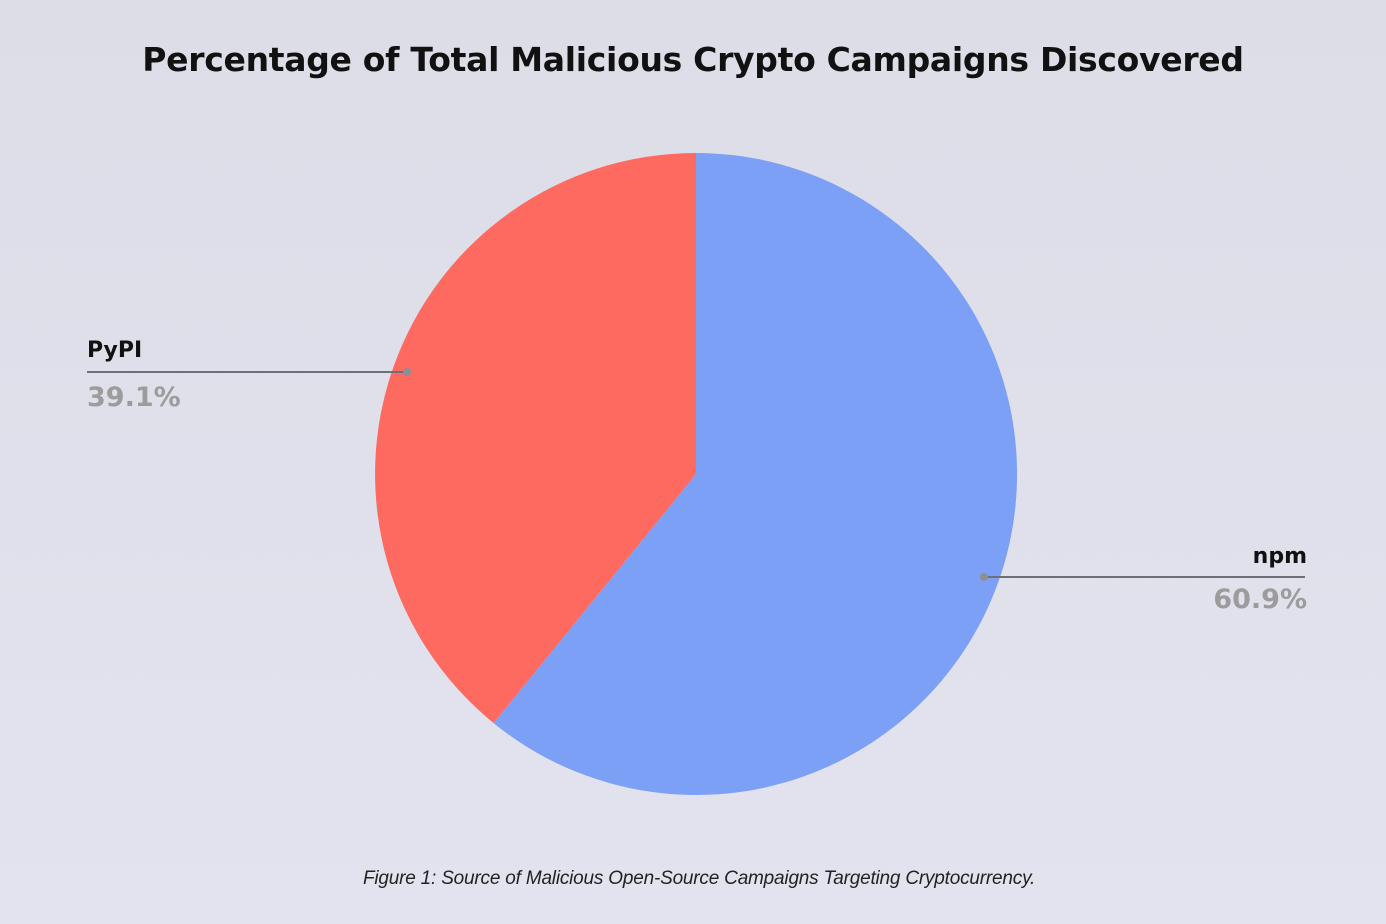  What do you see at coordinates (407, 372) in the screenshot?
I see `leader-dot-pypi` at bounding box center [407, 372].